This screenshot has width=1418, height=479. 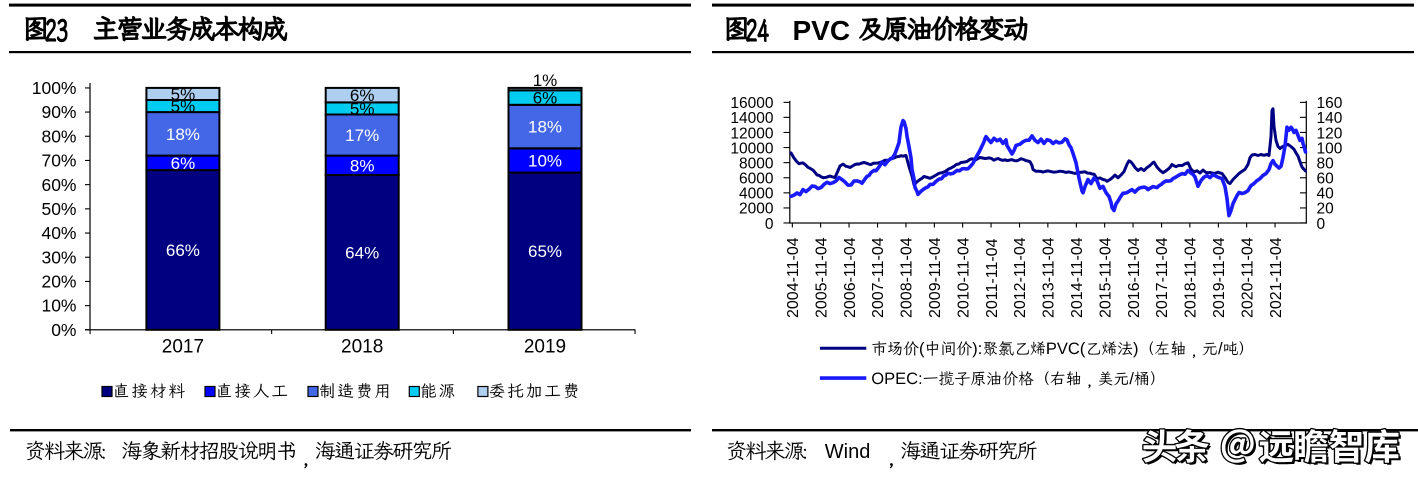 I want to click on svg-text: 2000, so click(x=756, y=209).